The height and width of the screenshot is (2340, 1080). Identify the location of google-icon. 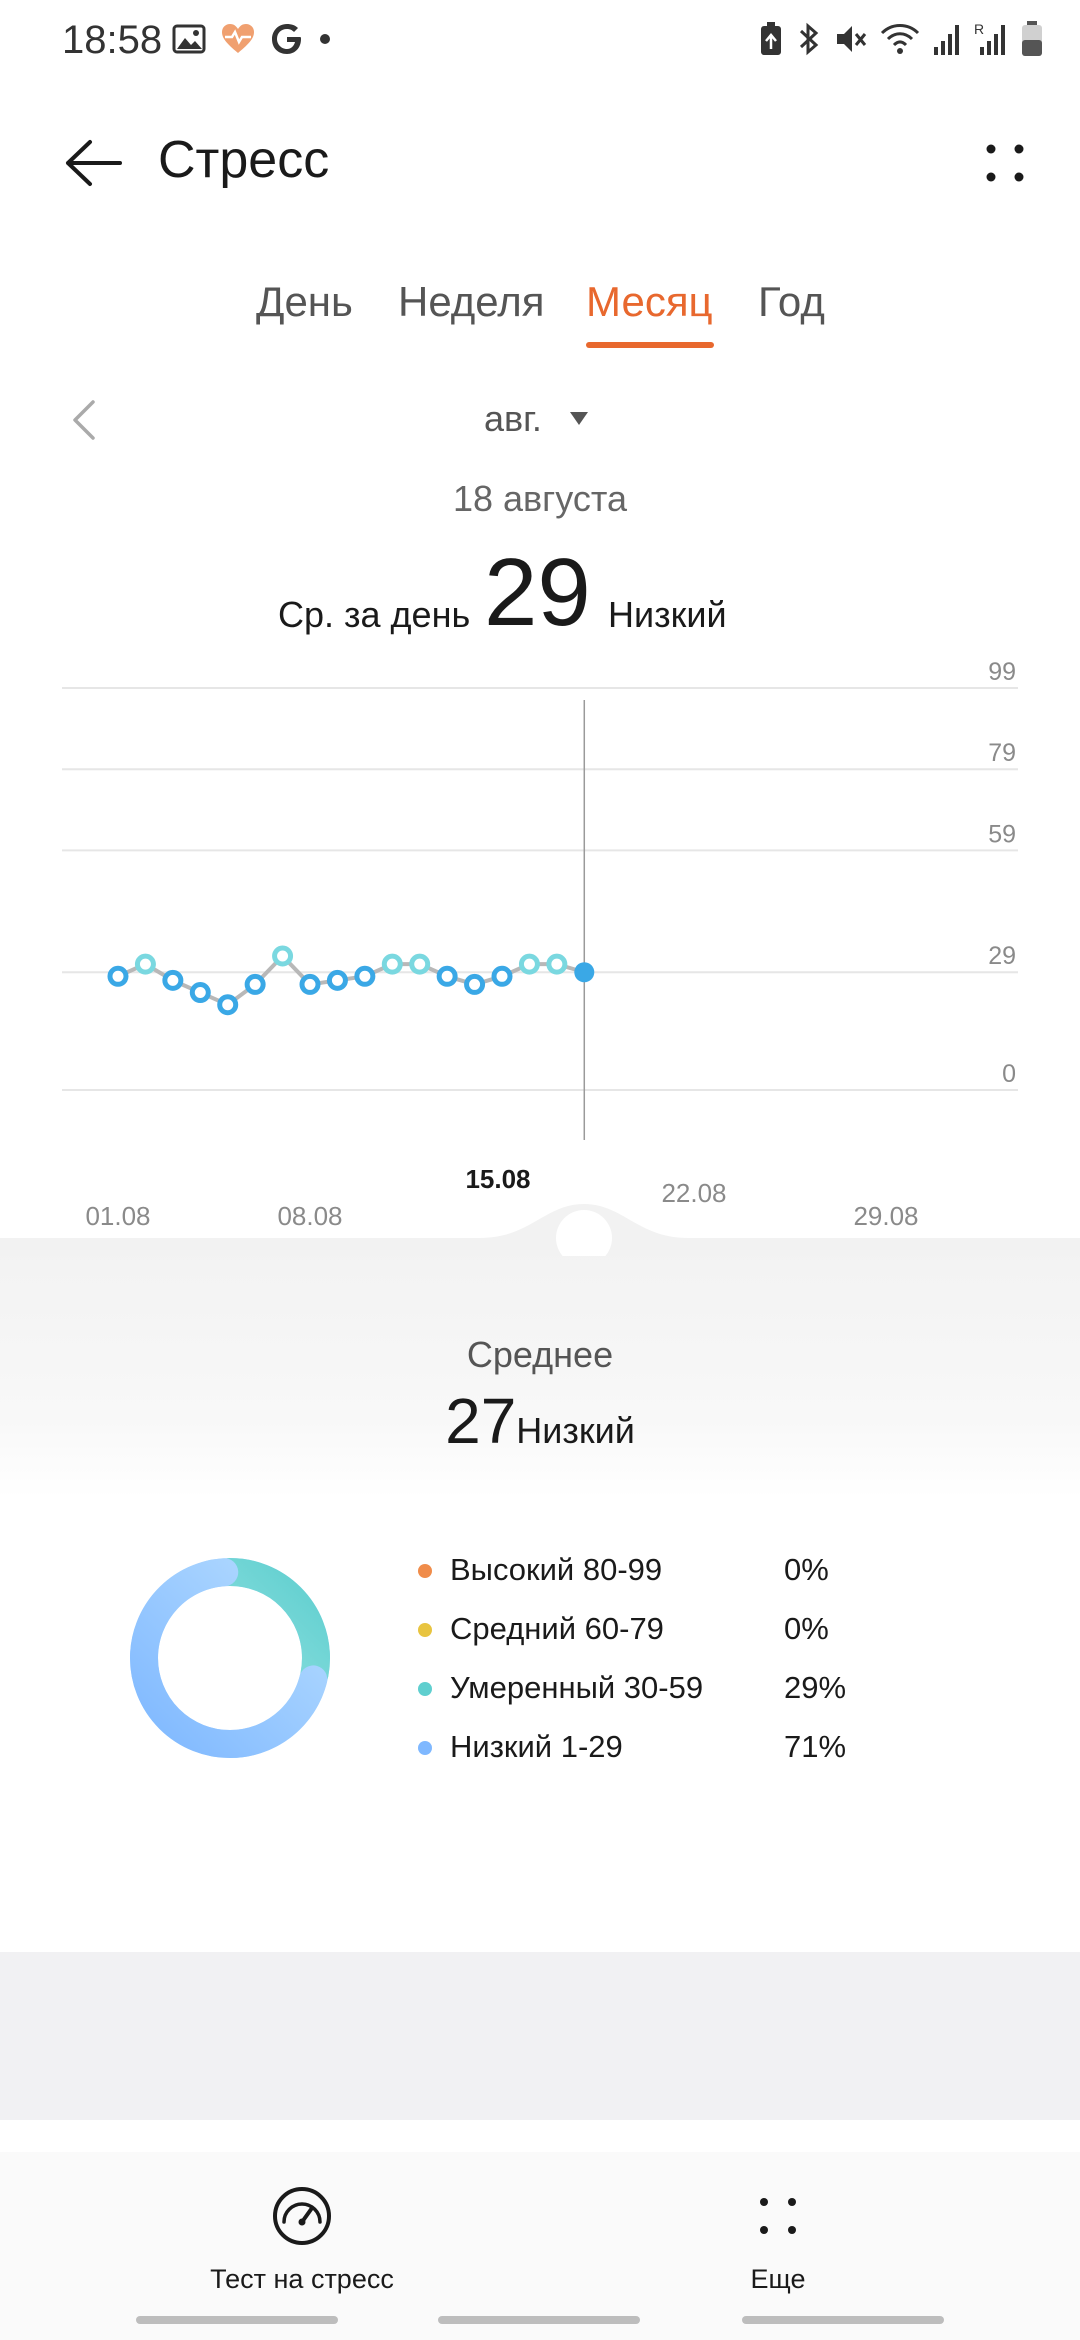
(286, 39).